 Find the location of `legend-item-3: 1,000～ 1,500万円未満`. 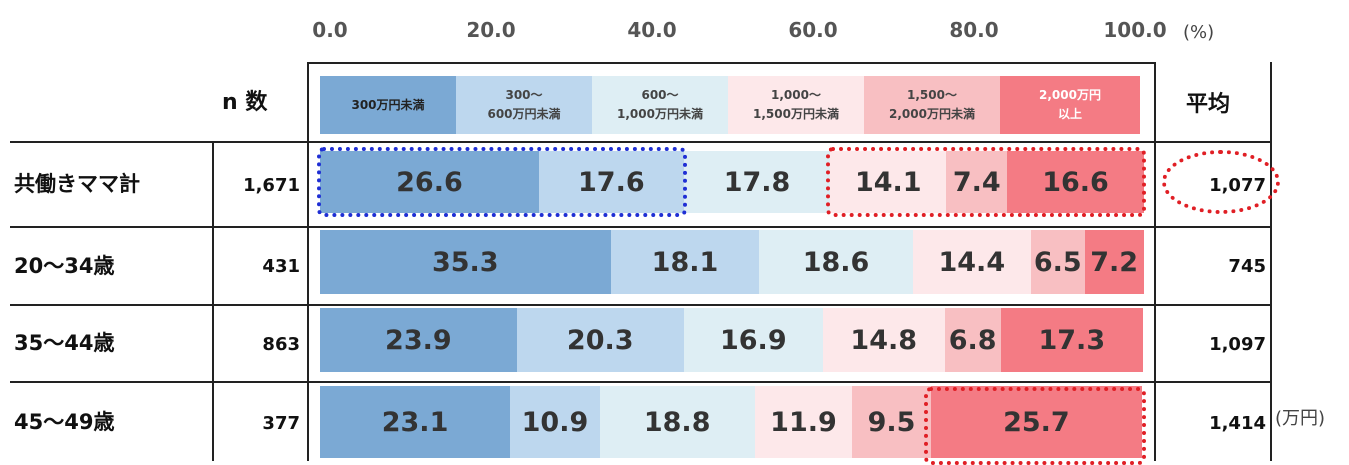

legend-item-3: 1,000～ 1,500万円未満 is located at coordinates (796, 105).